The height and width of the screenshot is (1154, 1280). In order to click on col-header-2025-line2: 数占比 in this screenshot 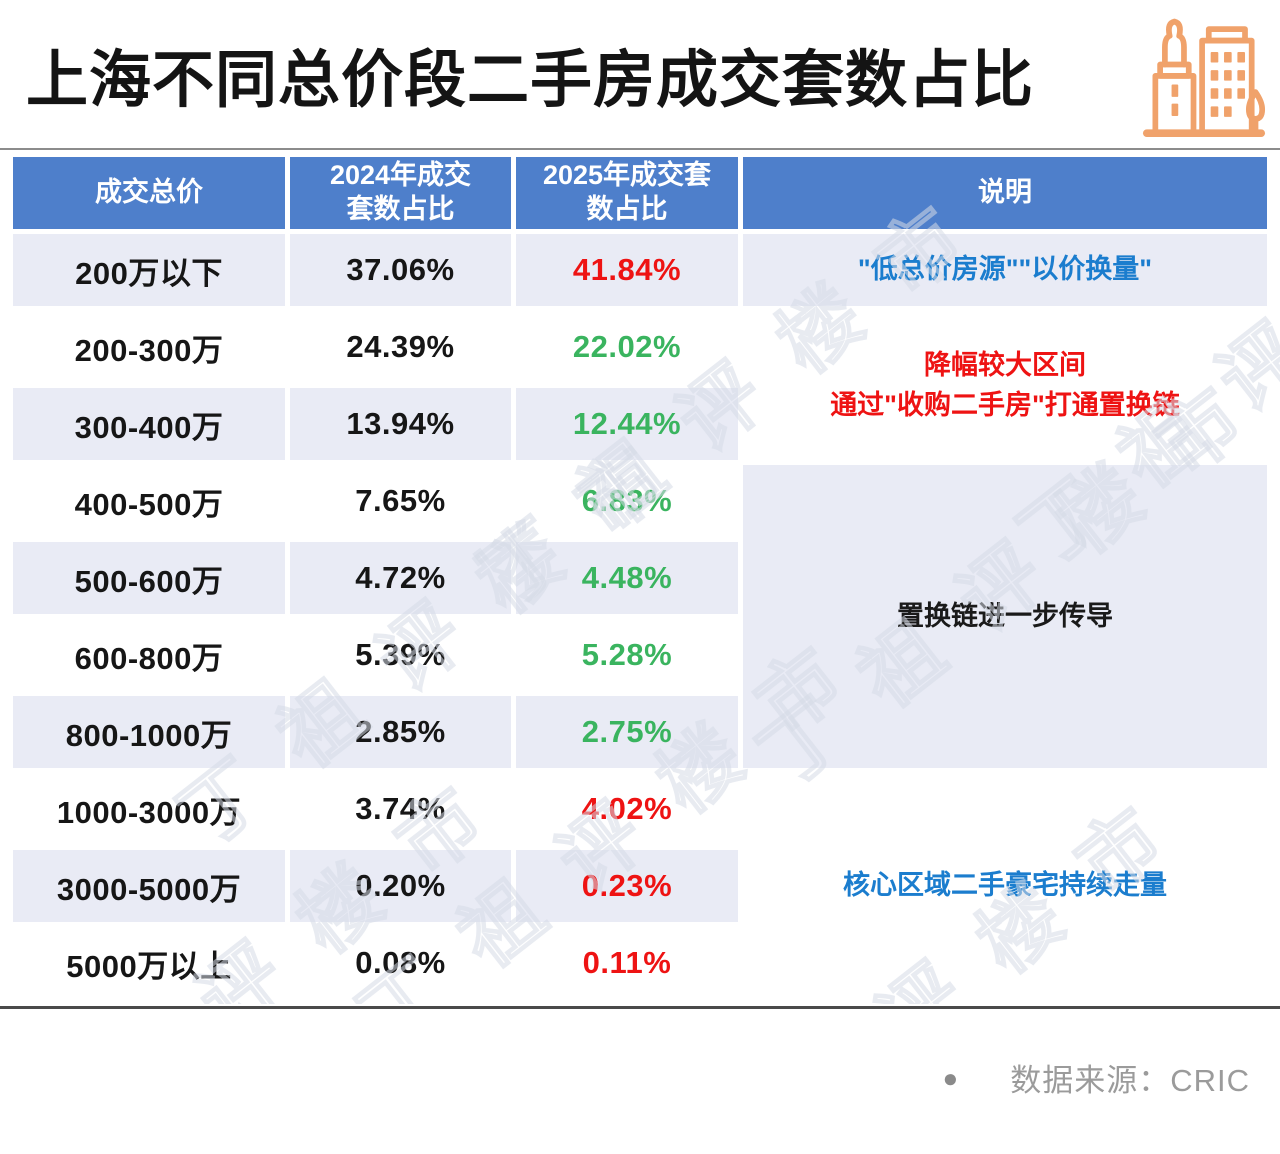, I will do `click(627, 209)`.